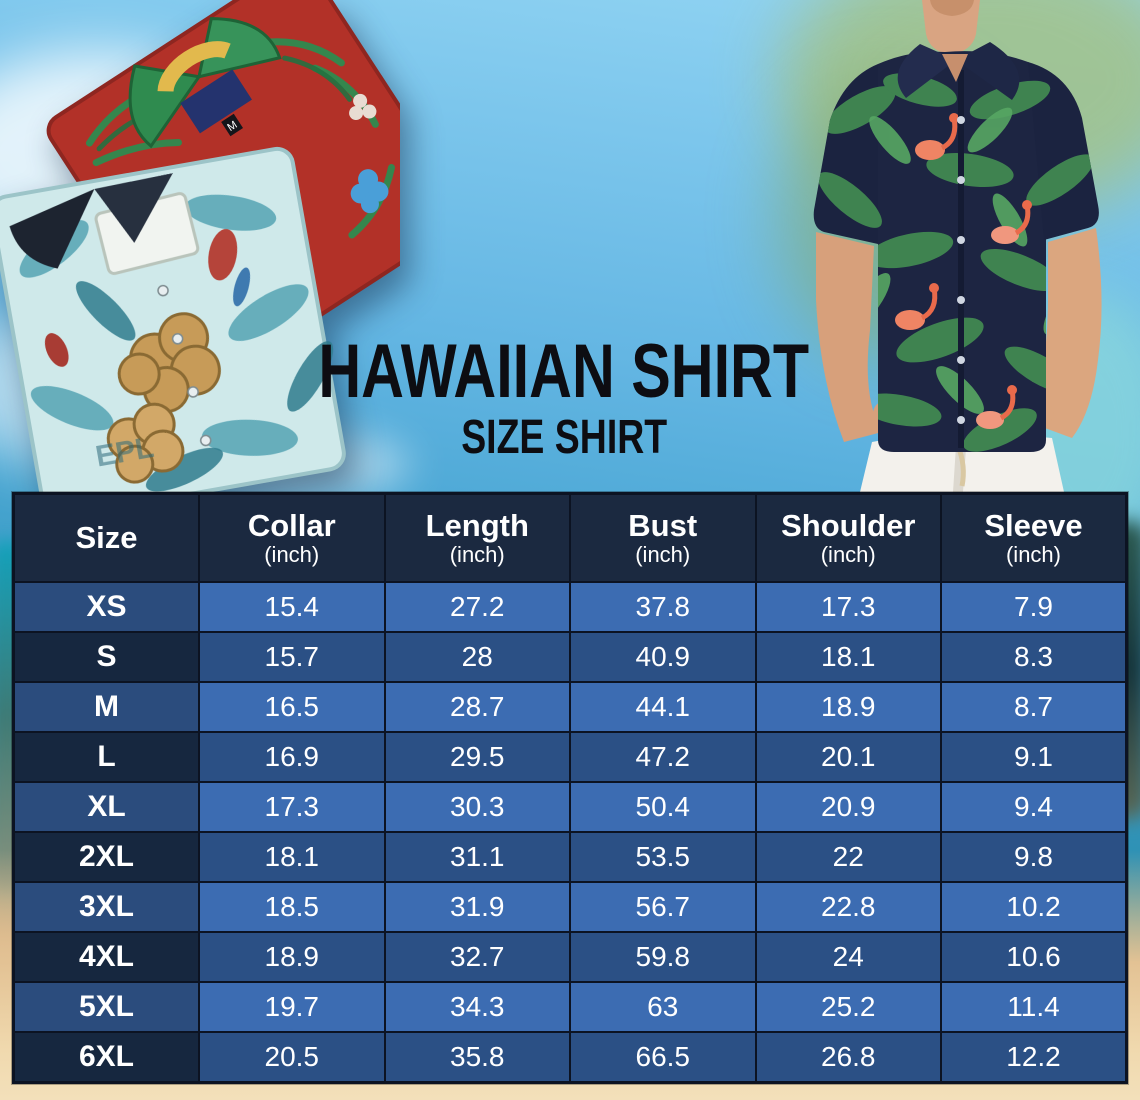 This screenshot has width=1140, height=1100. What do you see at coordinates (663, 607) in the screenshot?
I see `measurement-value: 37.8` at bounding box center [663, 607].